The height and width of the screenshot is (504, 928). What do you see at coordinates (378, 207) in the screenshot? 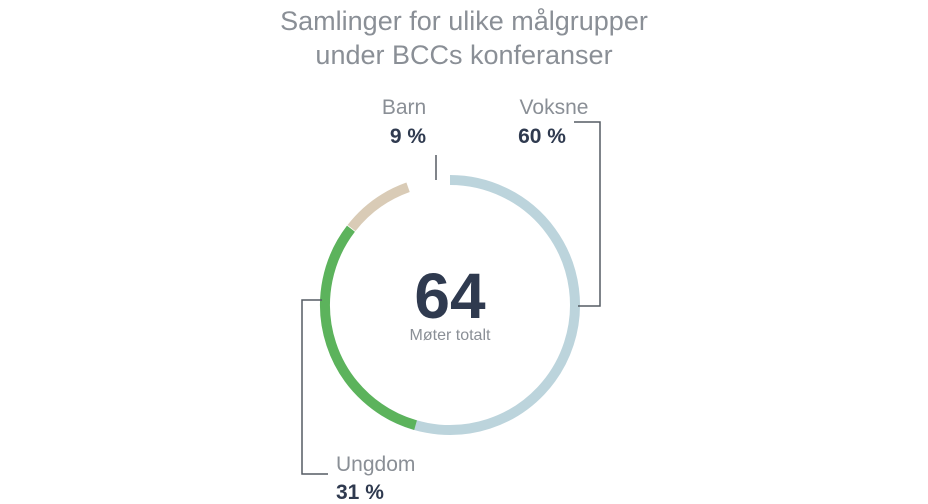
I see `donut-slice-barn` at bounding box center [378, 207].